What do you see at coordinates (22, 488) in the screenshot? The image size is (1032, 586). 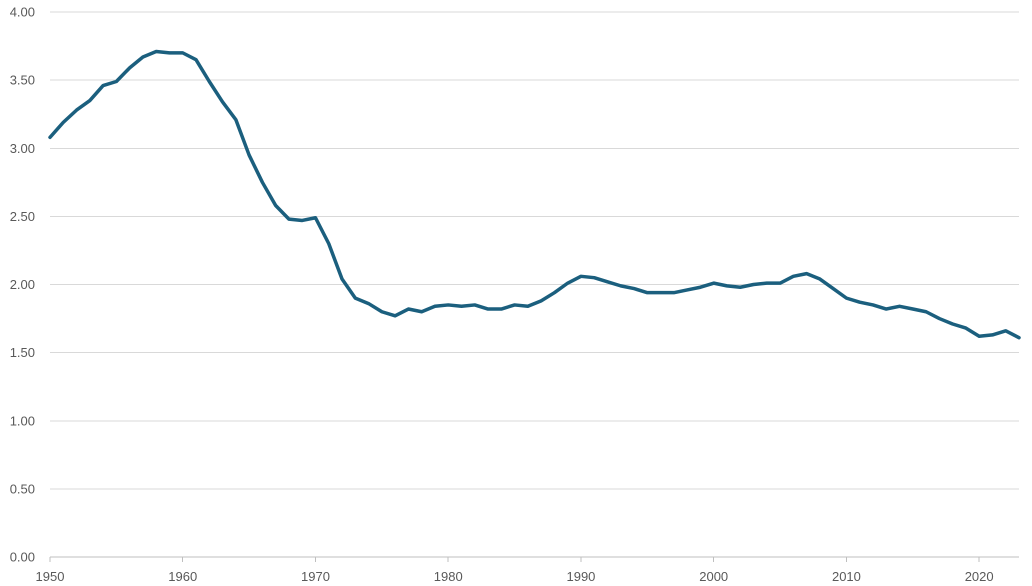 I see `y-tick-label: 0.50` at bounding box center [22, 488].